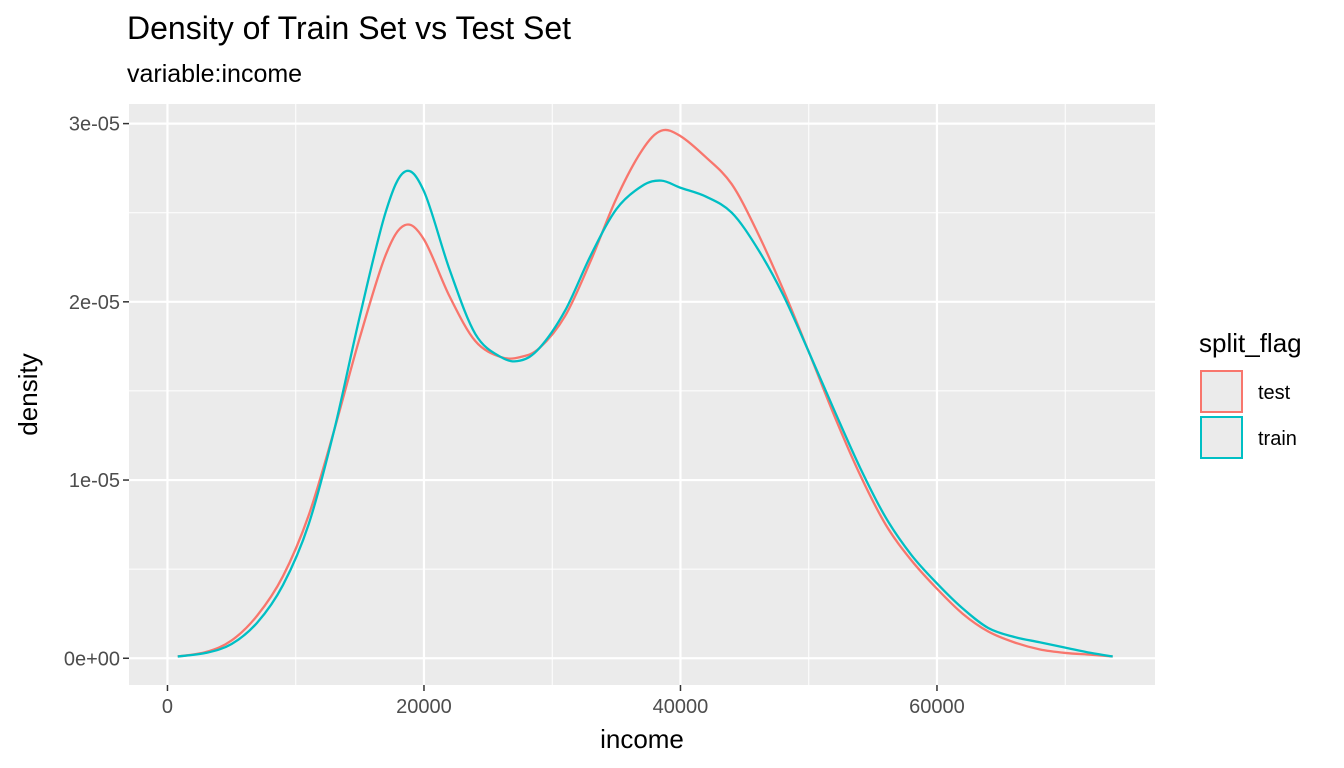  Describe the element at coordinates (94, 125) in the screenshot. I see `y-tick-label: 3e-05` at that location.